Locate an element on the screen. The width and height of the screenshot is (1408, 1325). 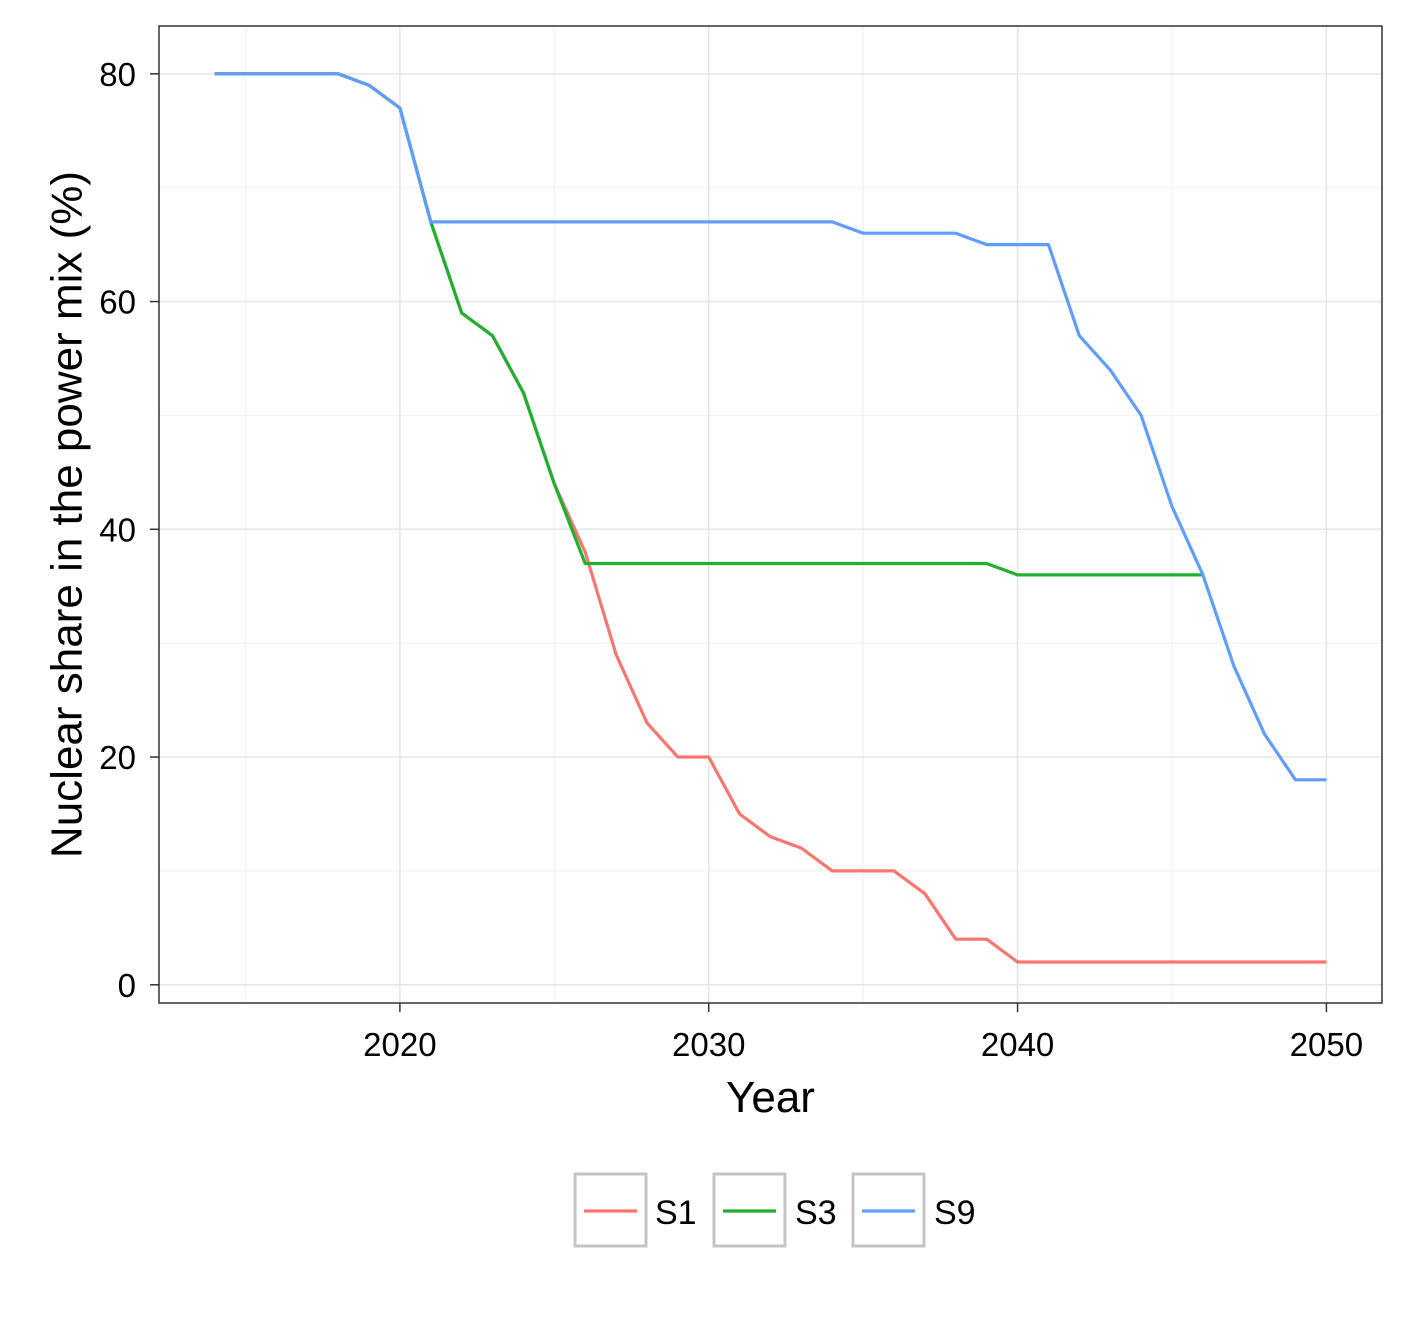
legend-key-s3 is located at coordinates (749, 1210).